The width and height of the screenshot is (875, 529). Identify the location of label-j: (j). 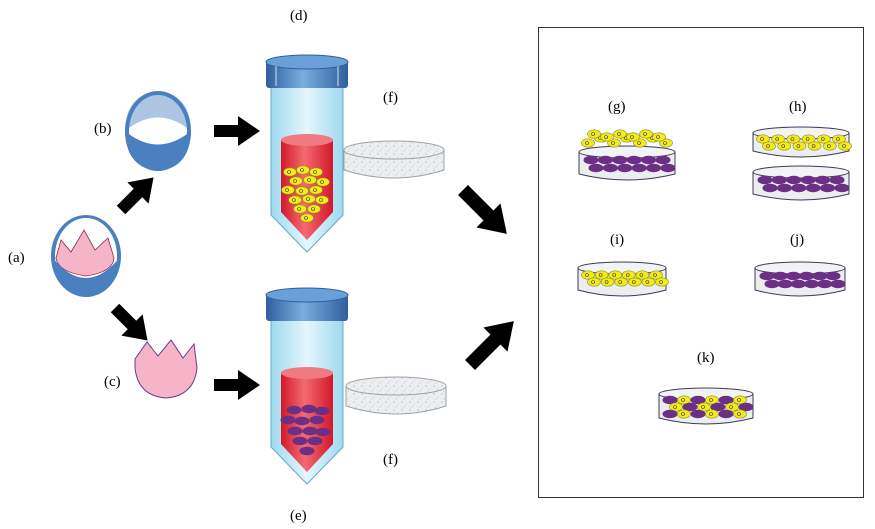
(797, 240).